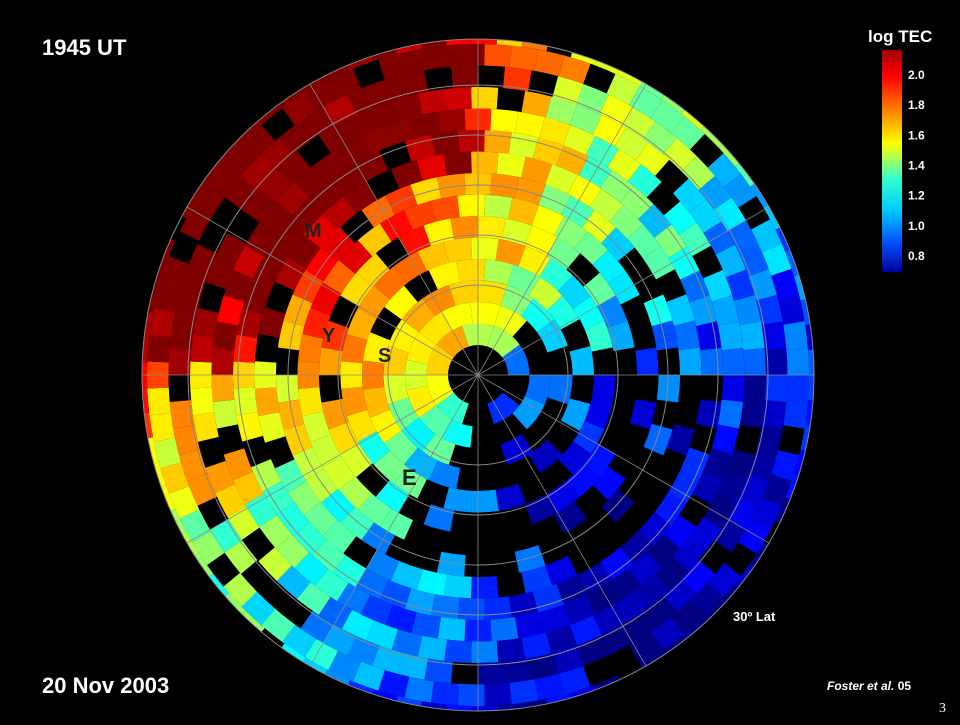 The height and width of the screenshot is (725, 960). Describe the element at coordinates (916, 226) in the screenshot. I see `colorbar-tick-label: 1.0` at that location.